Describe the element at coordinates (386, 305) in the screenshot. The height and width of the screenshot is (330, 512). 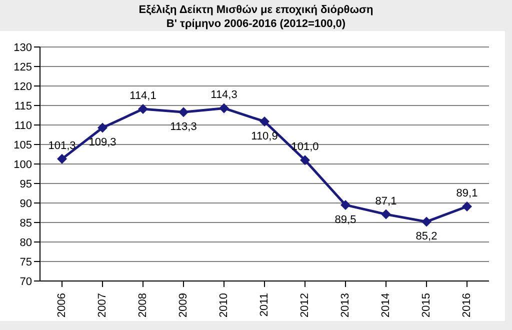
I see `x-tick-label: 2014` at that location.